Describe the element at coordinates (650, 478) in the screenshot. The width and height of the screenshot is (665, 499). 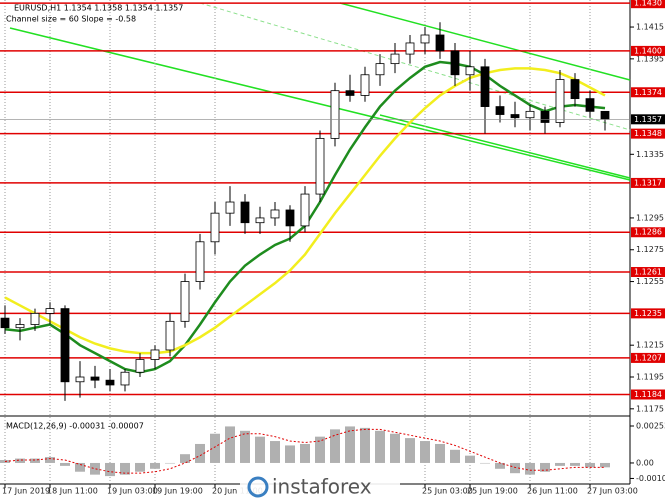
I see `y-tick-label: -0.00106` at that location.